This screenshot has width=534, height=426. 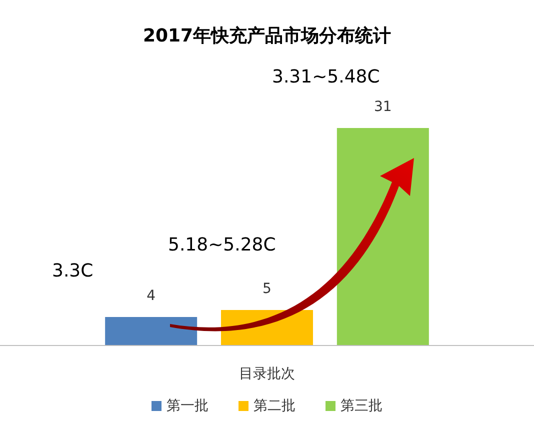 What do you see at coordinates (187, 406) in the screenshot?
I see `legend-label: 第一批` at bounding box center [187, 406].